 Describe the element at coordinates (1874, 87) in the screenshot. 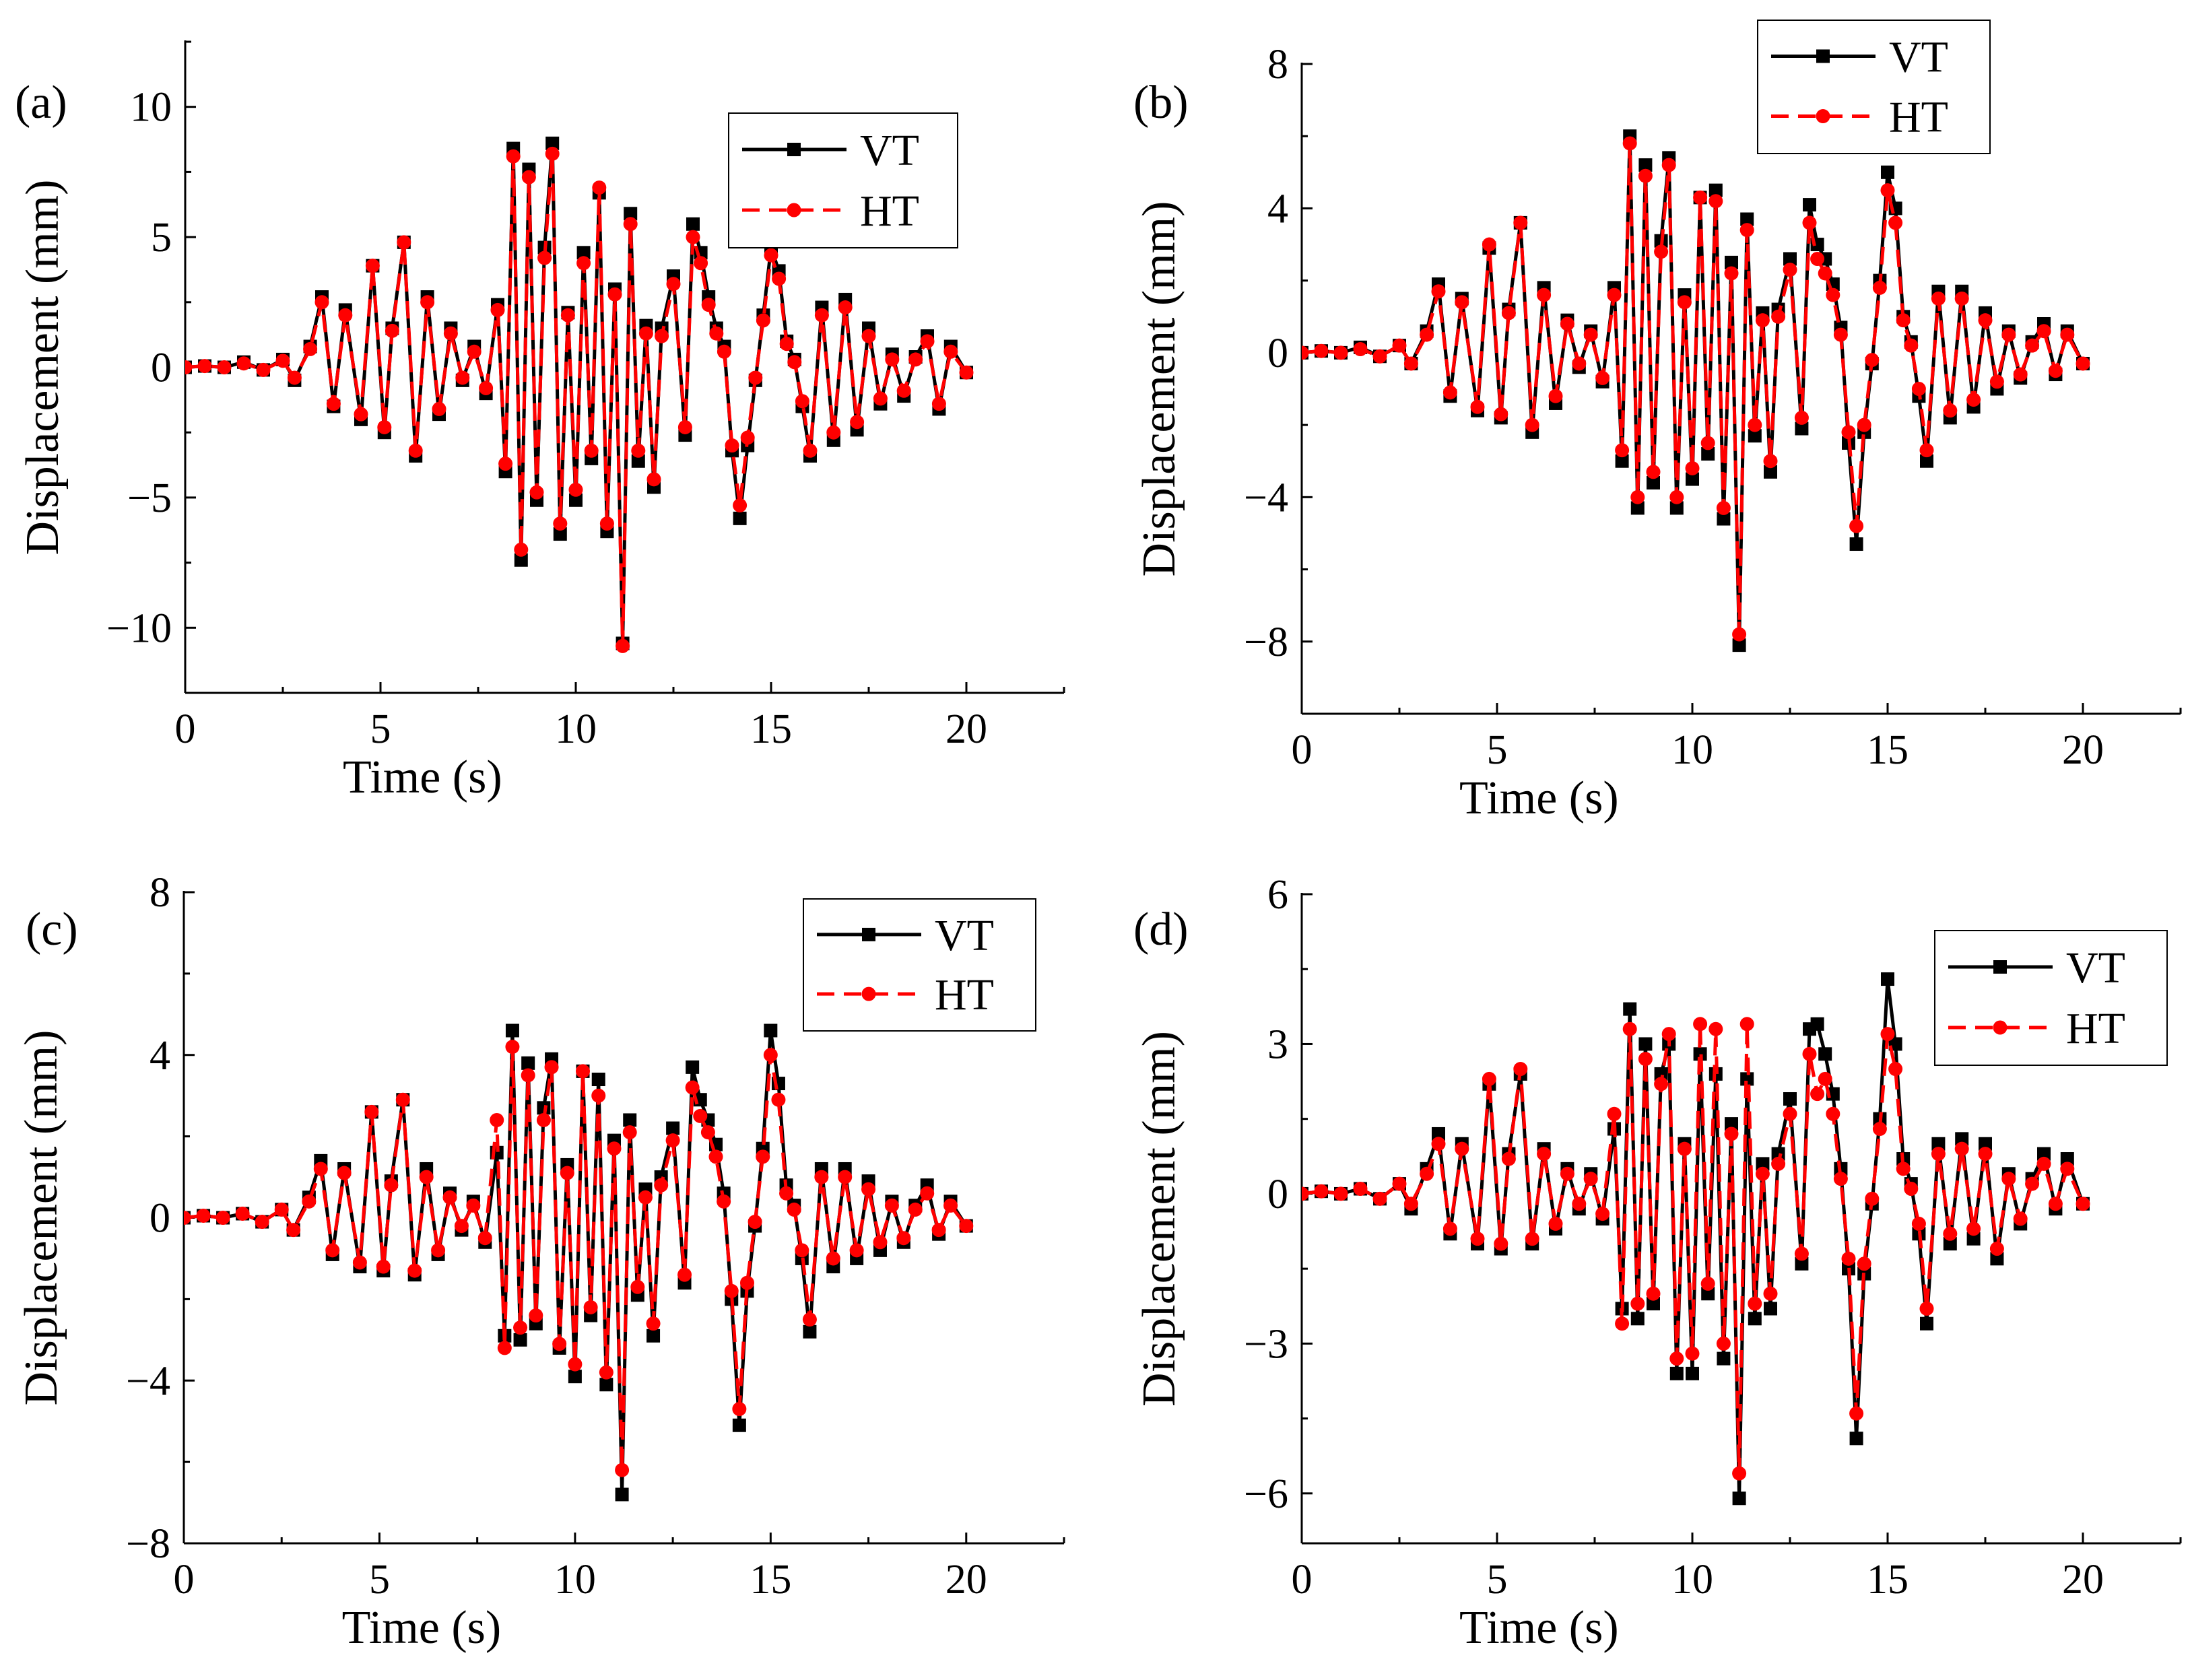

I see `panel-b-legend: VT HT` at that location.